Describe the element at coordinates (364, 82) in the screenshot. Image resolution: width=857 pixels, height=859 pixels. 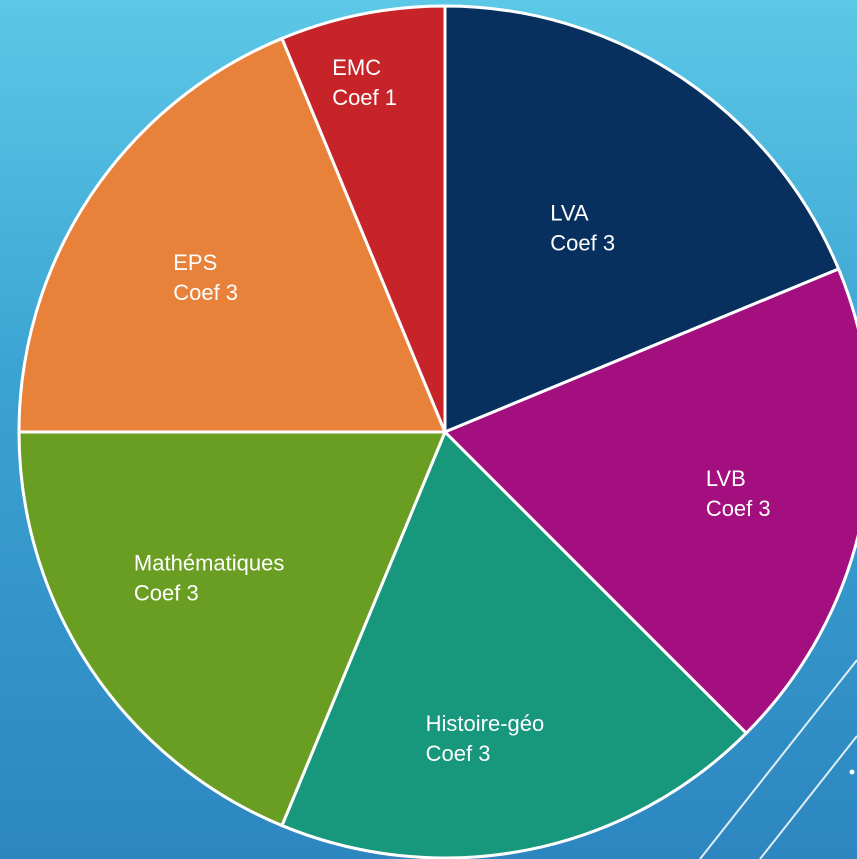
I see `slice-label-emc: EMC Coef 1` at that location.